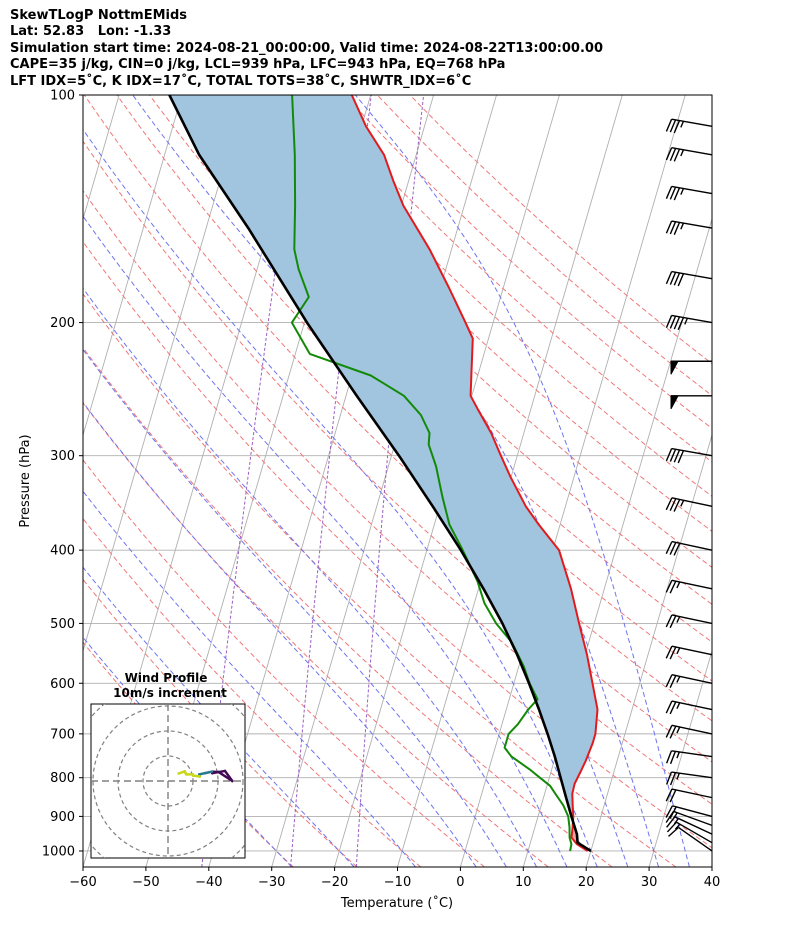  Describe the element at coordinates (166, 678) in the screenshot. I see `hodograph-title: Wind Profile` at that location.